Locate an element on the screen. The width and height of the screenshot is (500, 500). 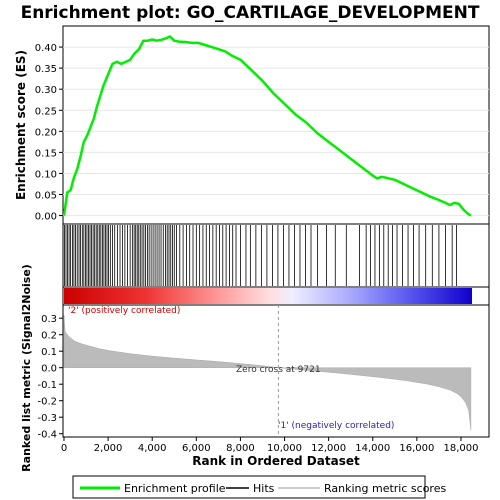
metric-tick-label: 0.1 is located at coordinates (49, 352).